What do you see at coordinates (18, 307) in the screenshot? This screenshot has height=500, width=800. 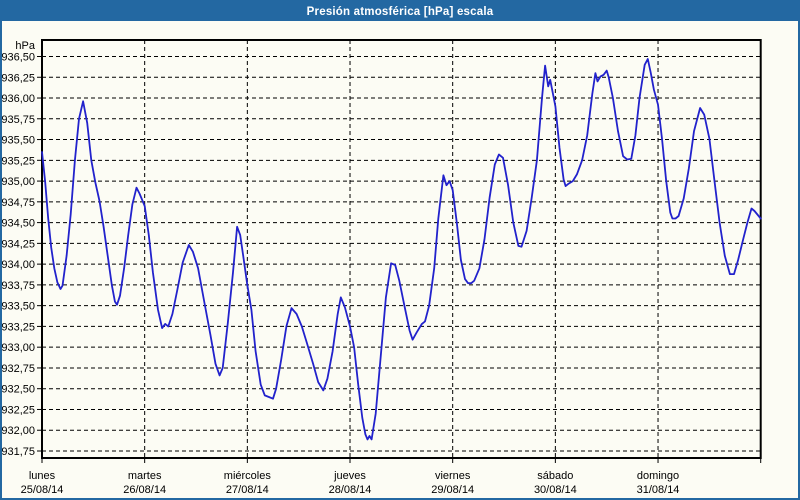 I see `y-tick-label: 933,50` at bounding box center [18, 307].